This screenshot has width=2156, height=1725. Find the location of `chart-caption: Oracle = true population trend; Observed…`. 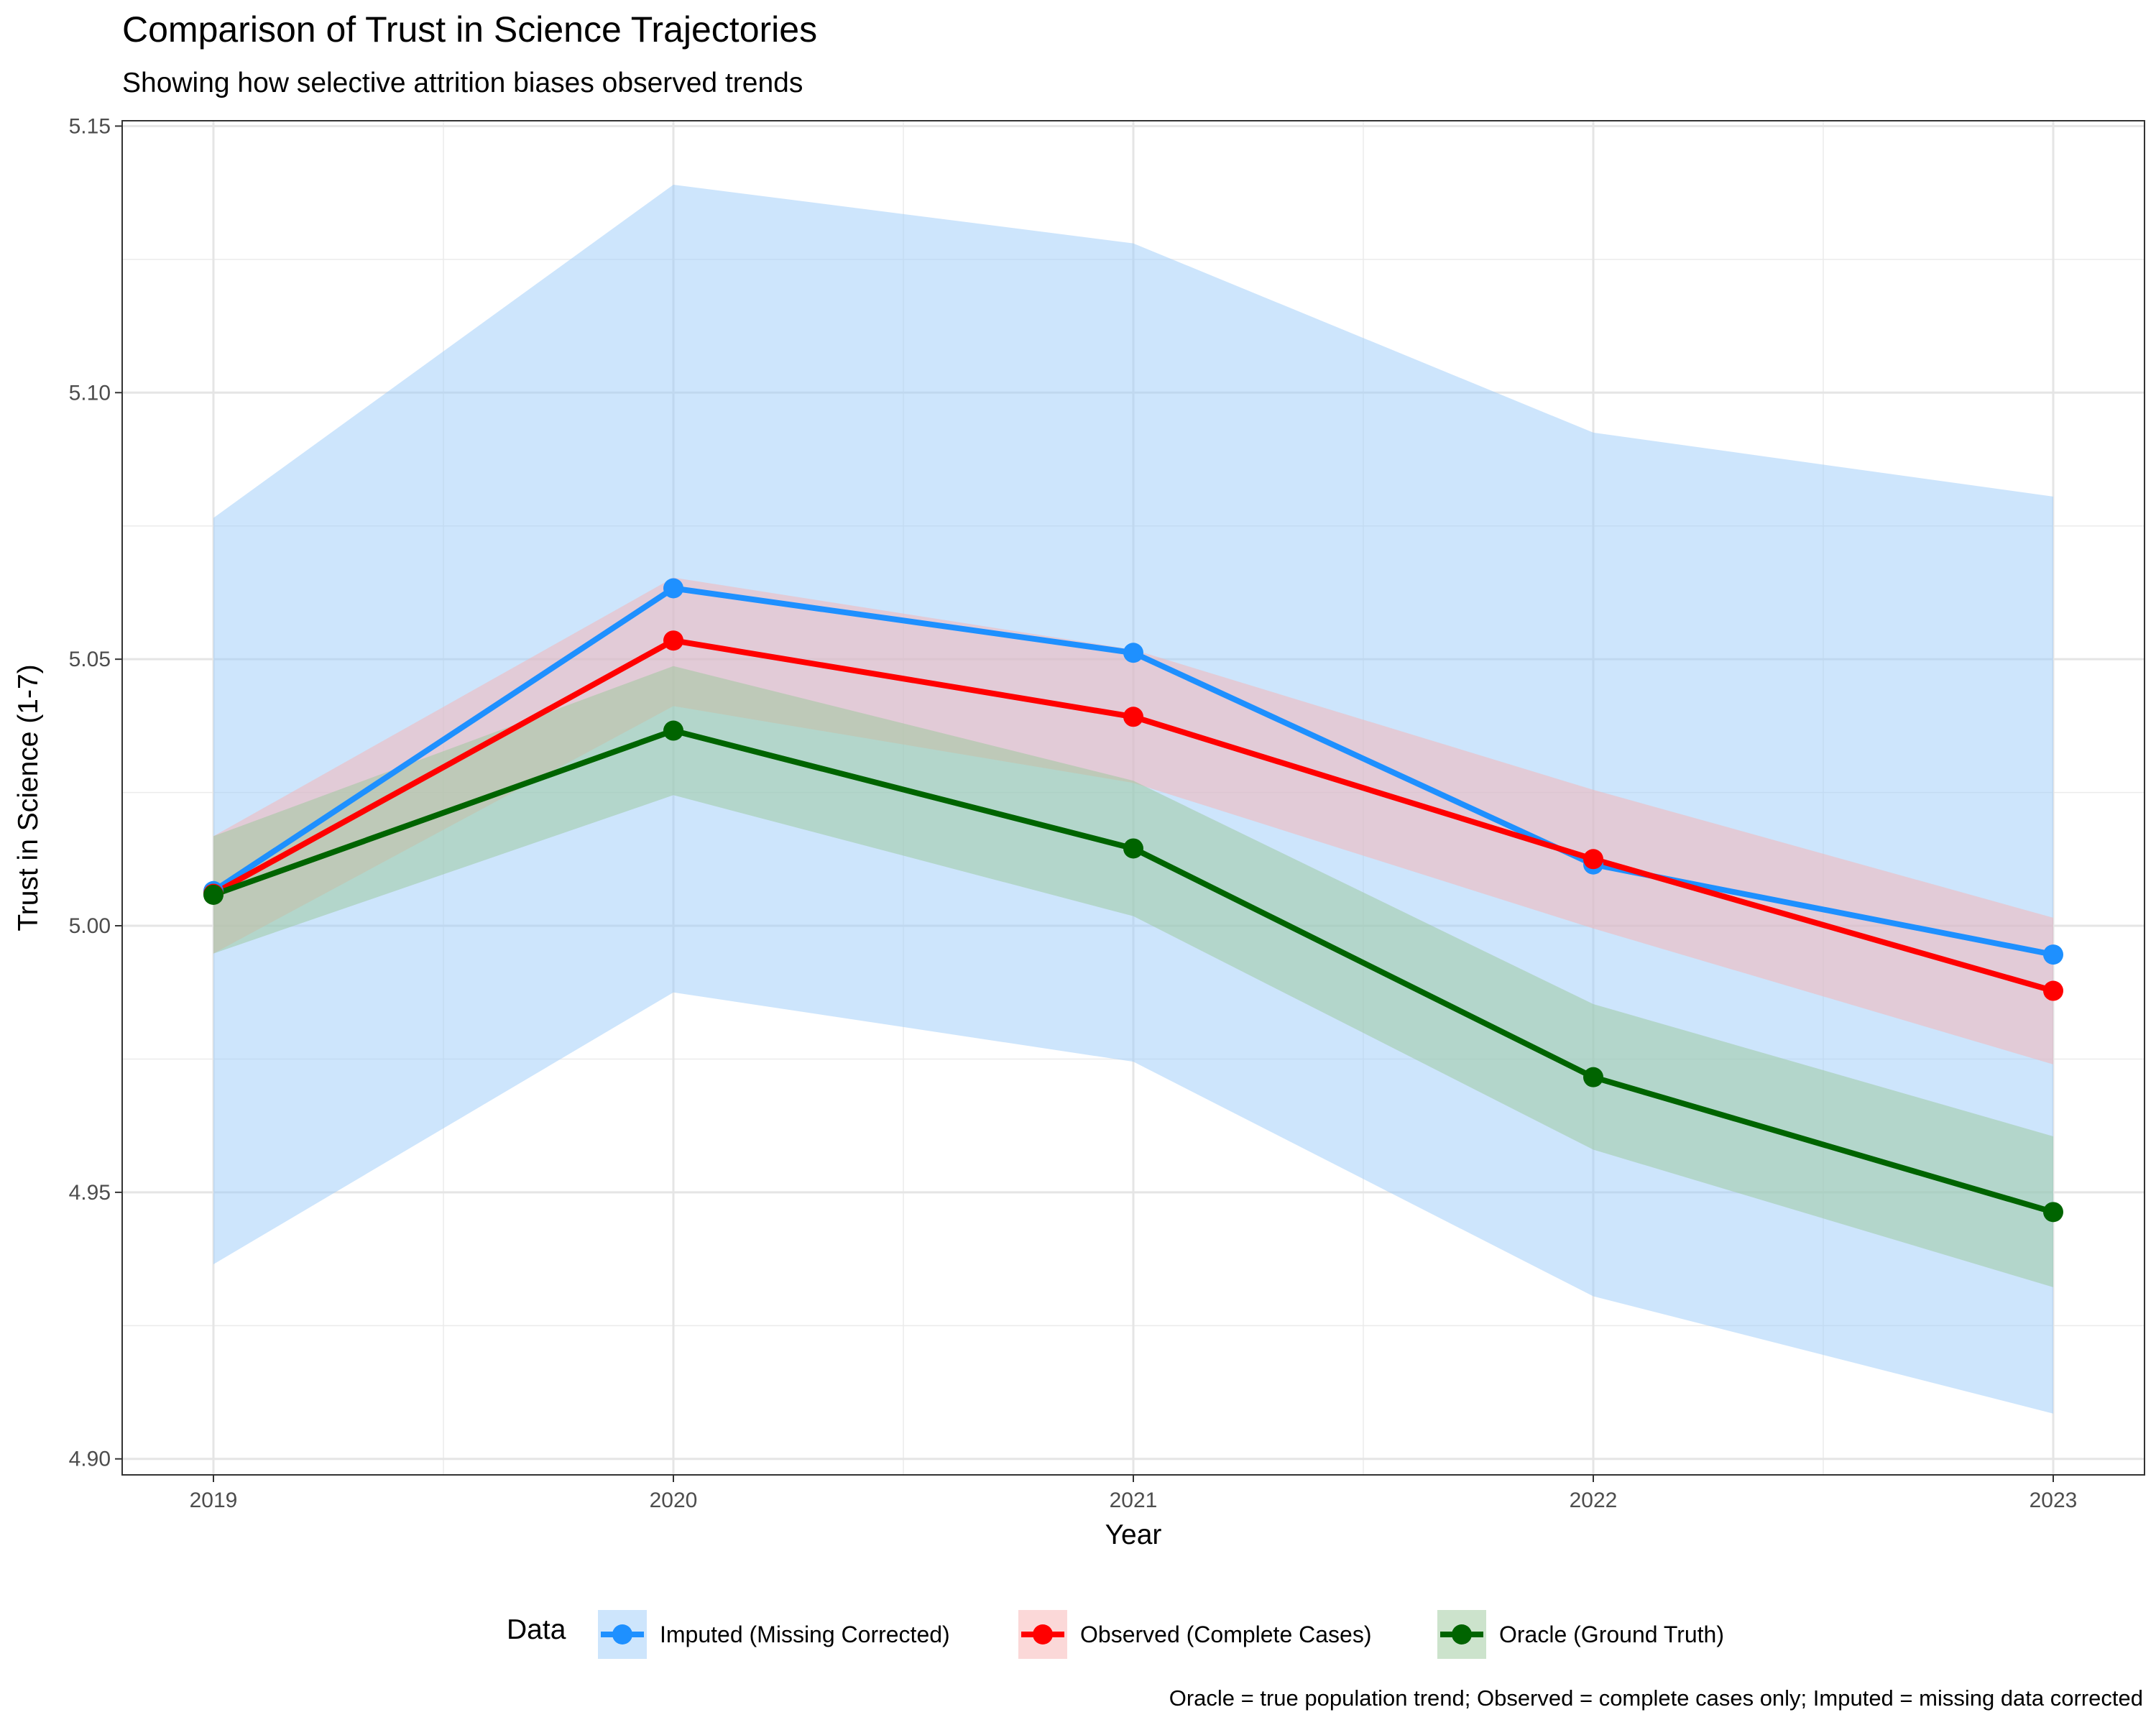

chart-caption: Oracle = true population trend; Observed… is located at coordinates (1656, 1698).